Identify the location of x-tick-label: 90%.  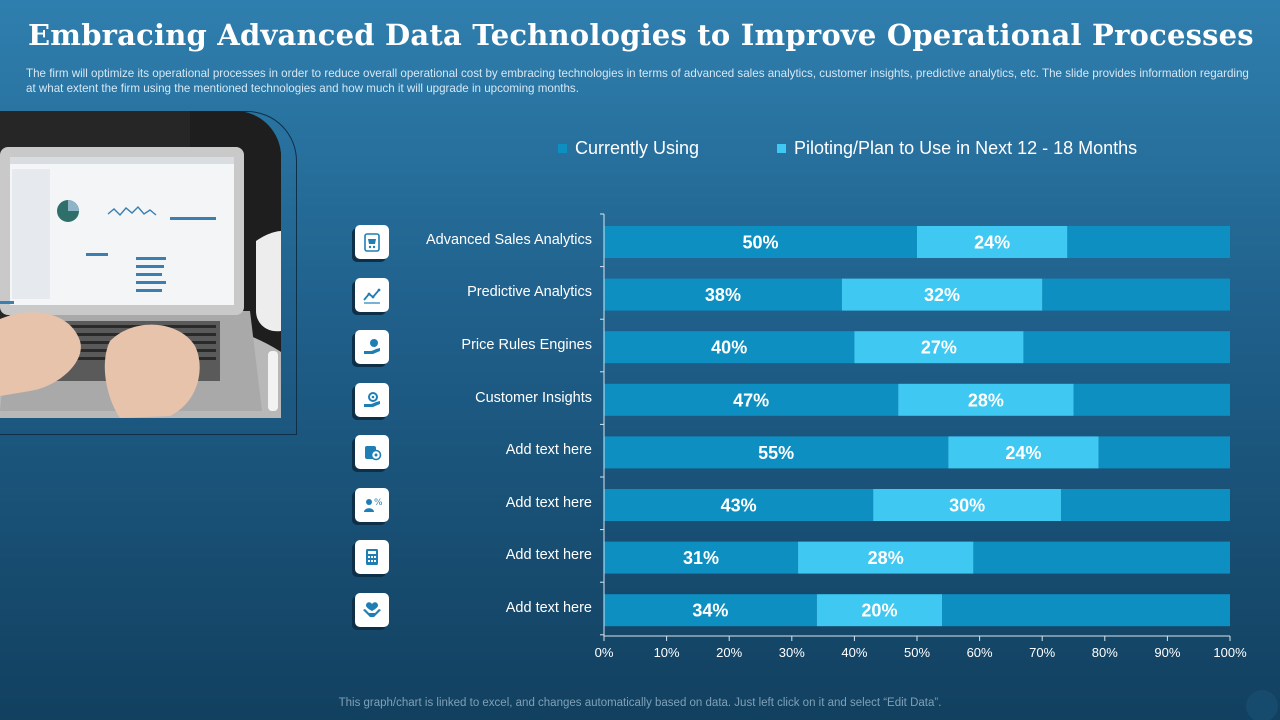
(1167, 652).